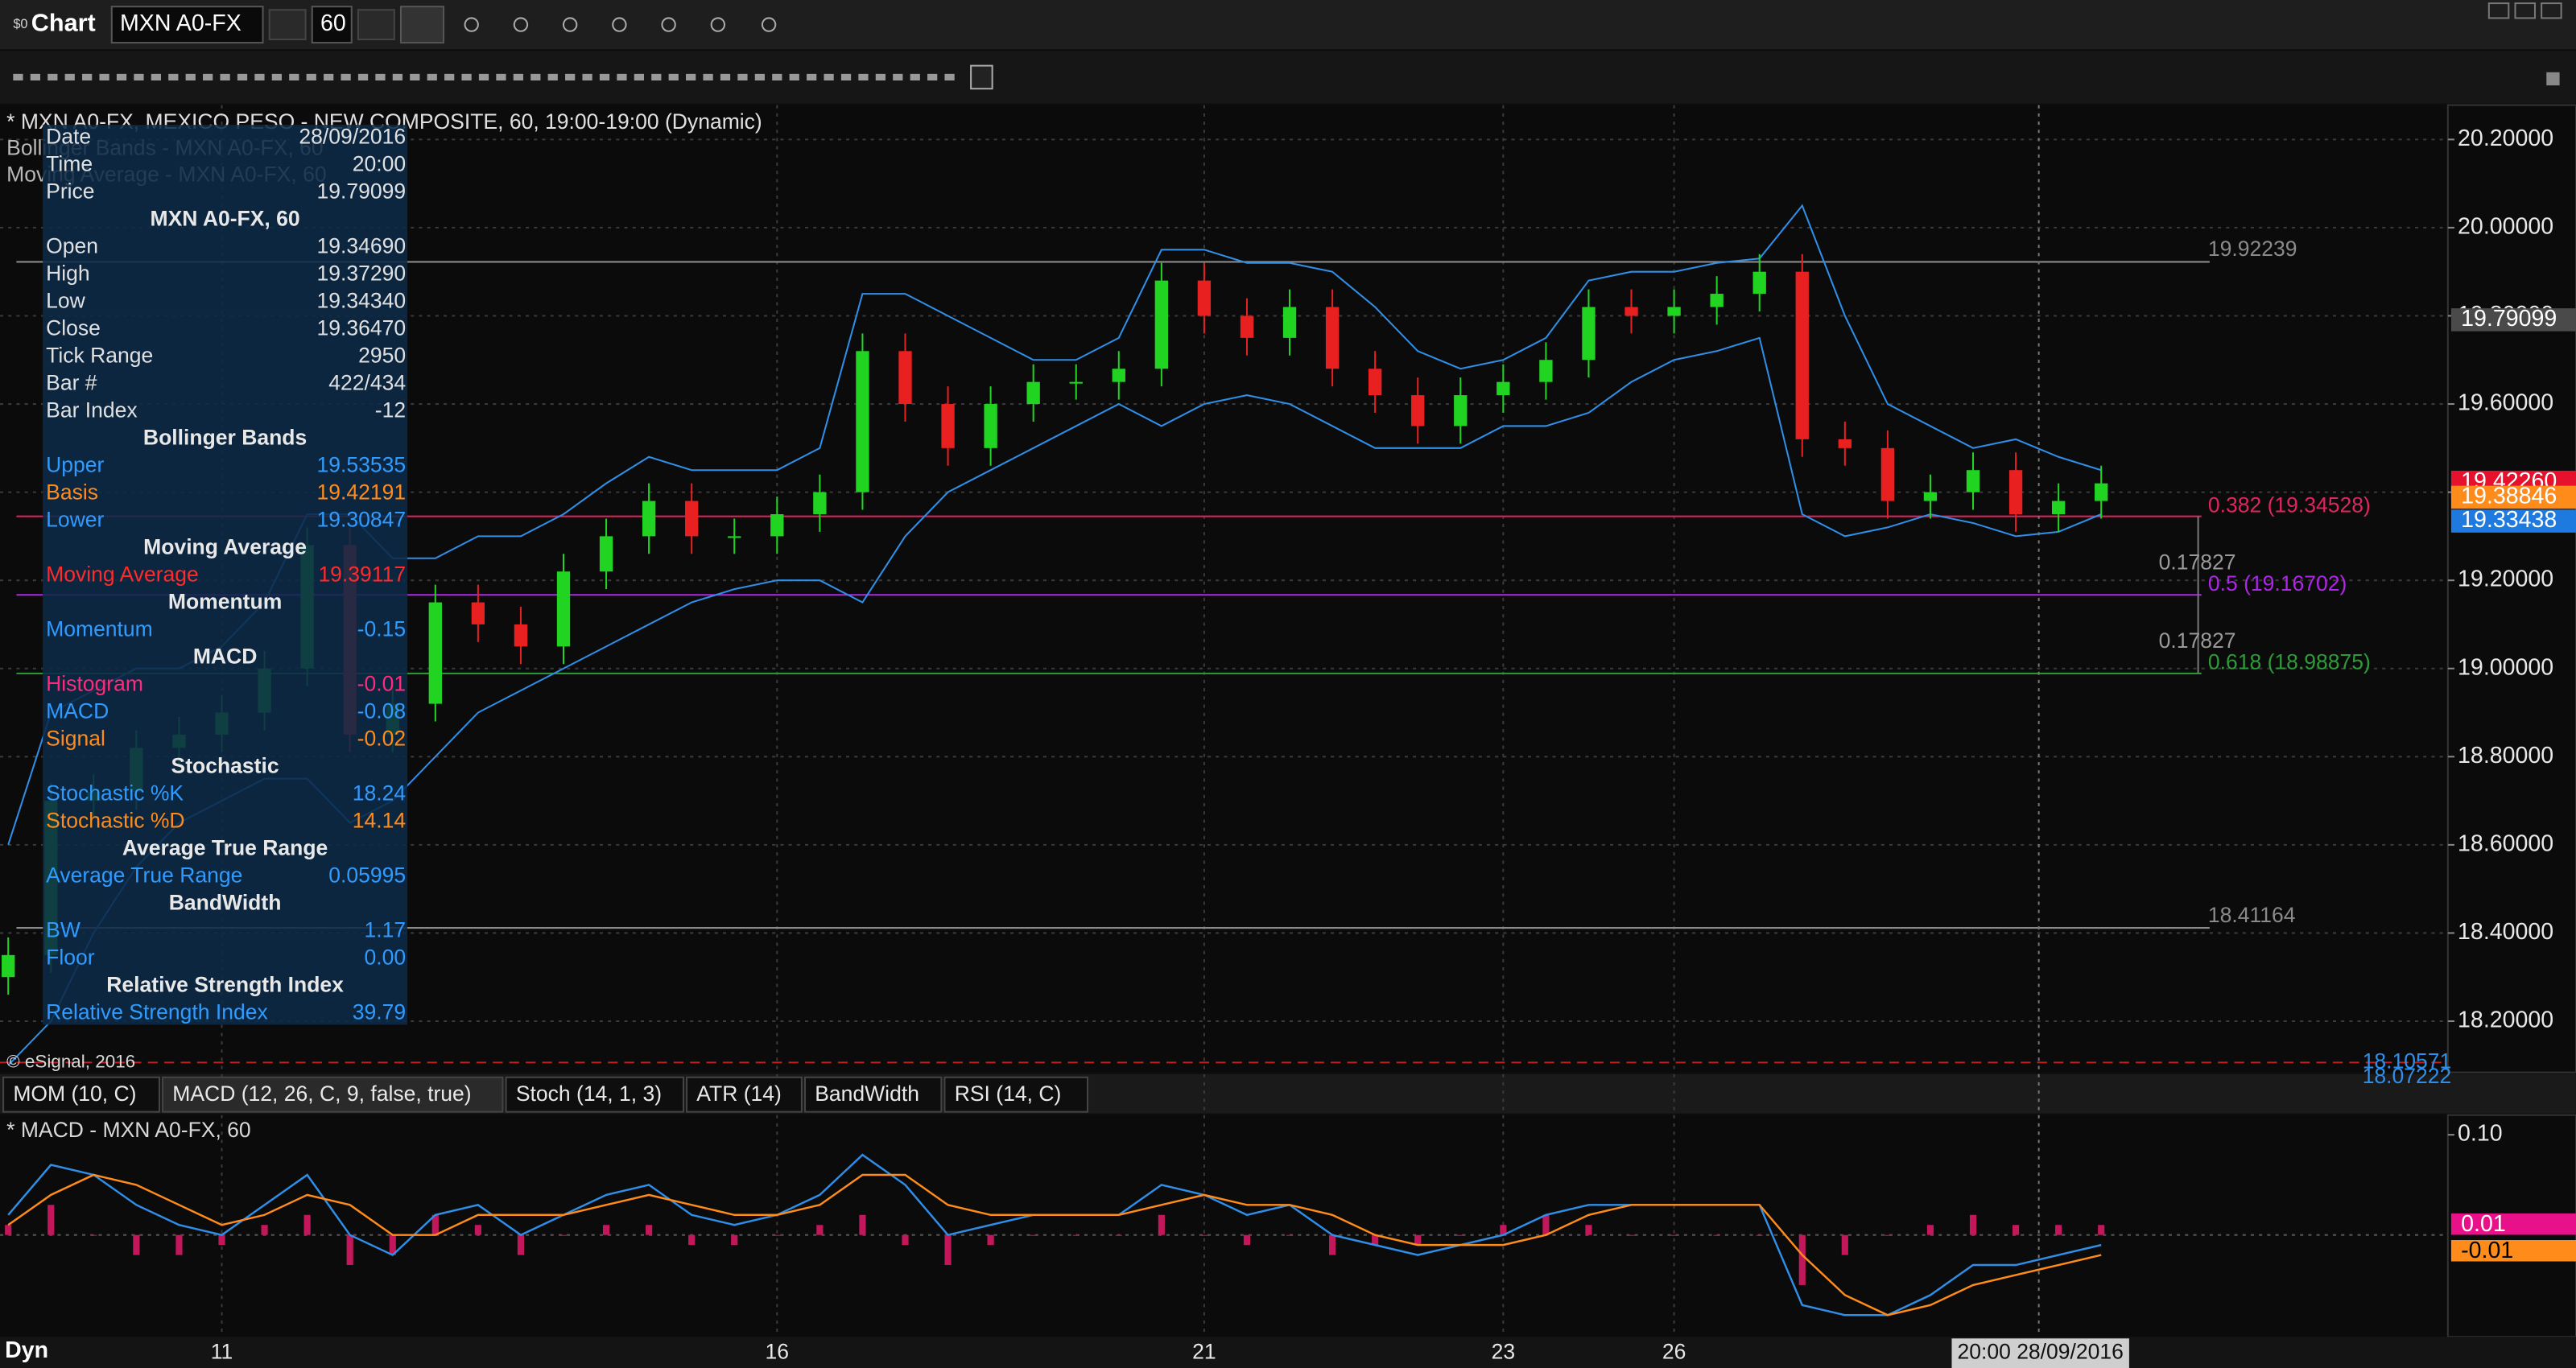  I want to click on interval: 60, so click(333, 23).